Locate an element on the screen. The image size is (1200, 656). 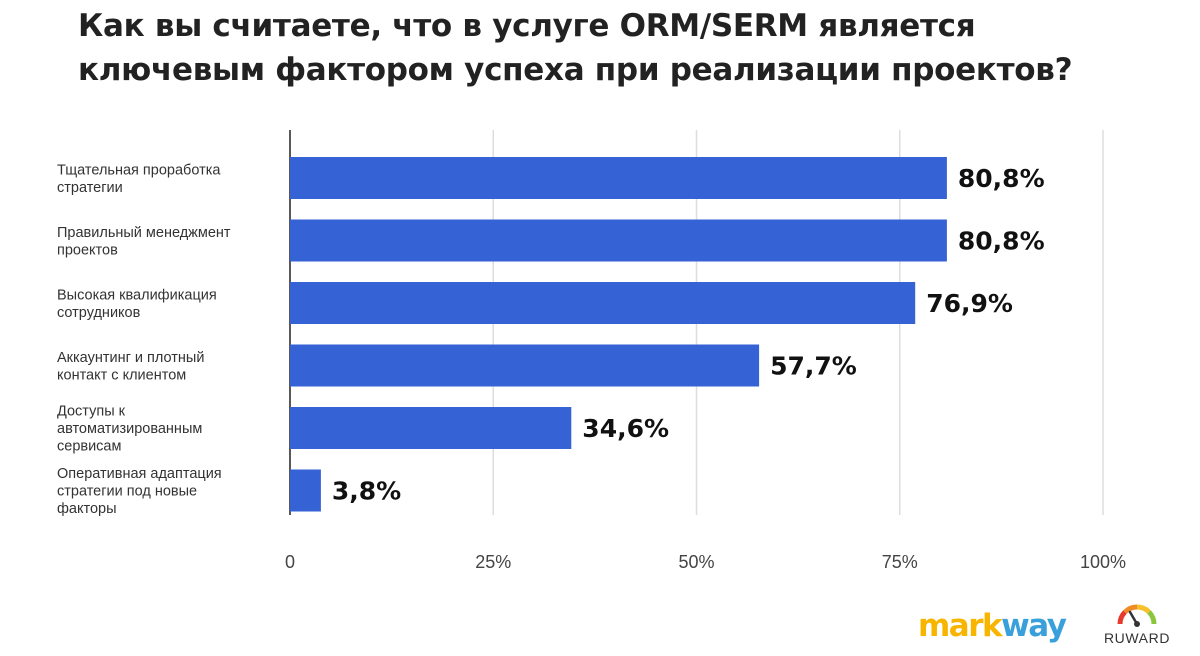
category-label-5: Доступы к автоматизированным сервисам is located at coordinates (129, 429).